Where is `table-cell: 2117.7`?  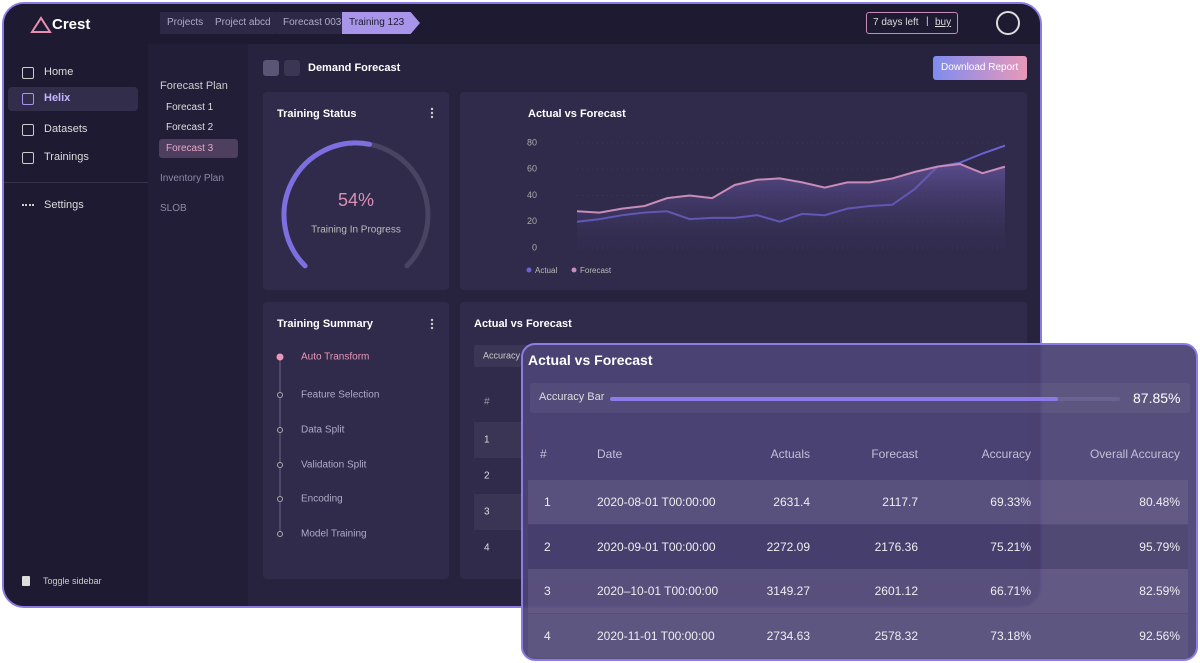
table-cell: 2117.7 is located at coordinates (900, 502).